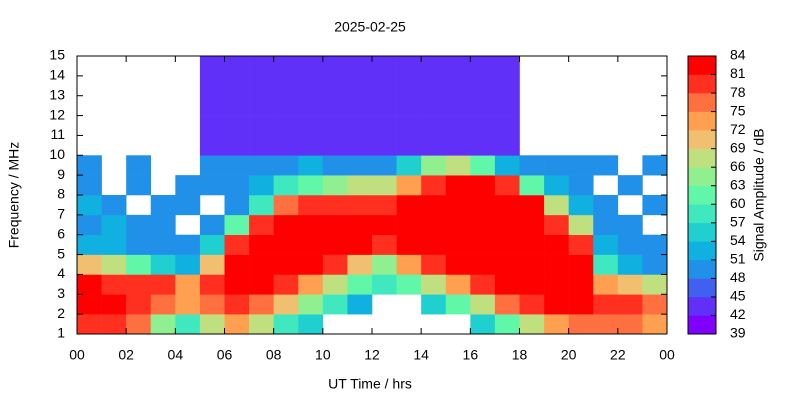 The width and height of the screenshot is (800, 400). I want to click on colorbar-tick-label: 69, so click(738, 147).